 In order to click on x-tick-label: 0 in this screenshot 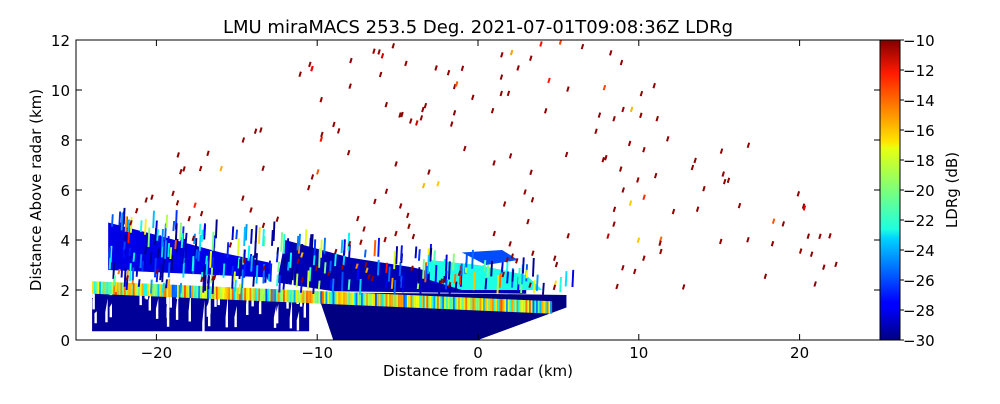, I will do `click(478, 353)`.